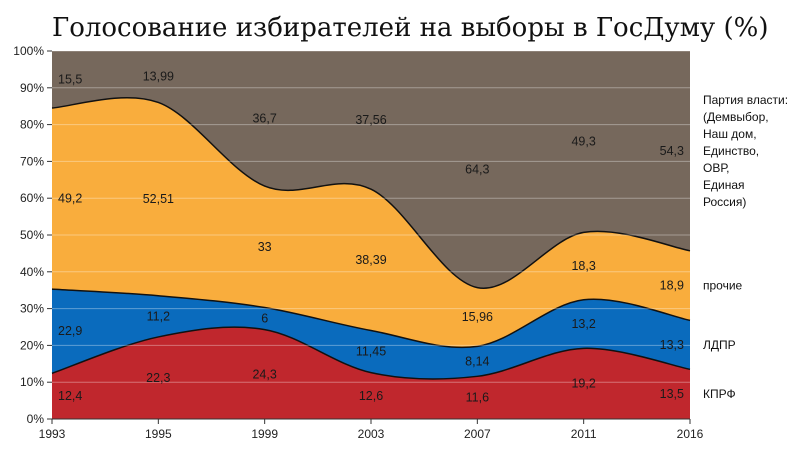 Image resolution: width=800 pixels, height=456 pixels. I want to click on legend-entry: КПРФ, so click(719, 394).